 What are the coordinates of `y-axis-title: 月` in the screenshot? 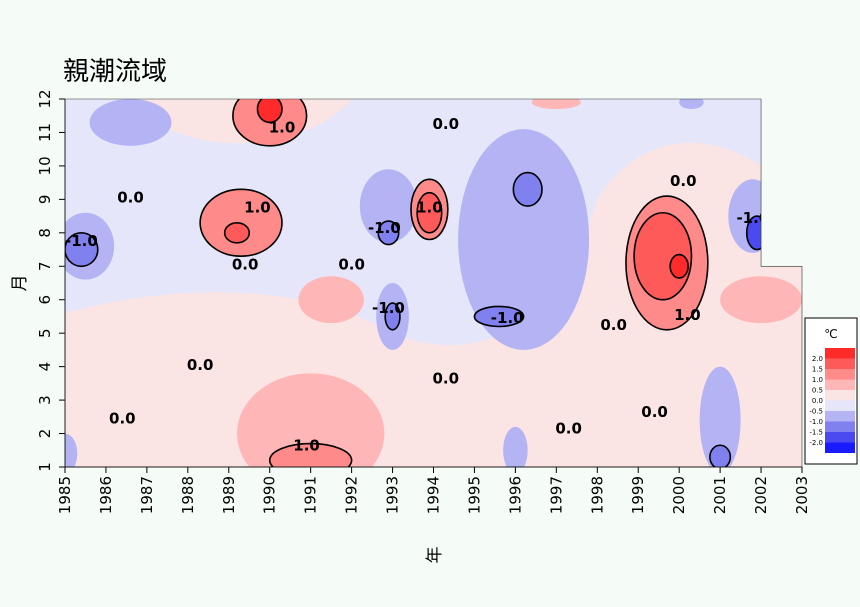 It's located at (20, 283).